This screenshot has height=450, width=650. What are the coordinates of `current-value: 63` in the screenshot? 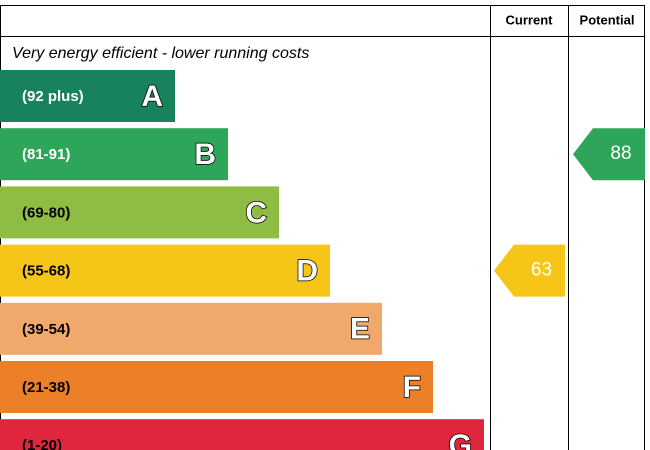 It's located at (541, 270).